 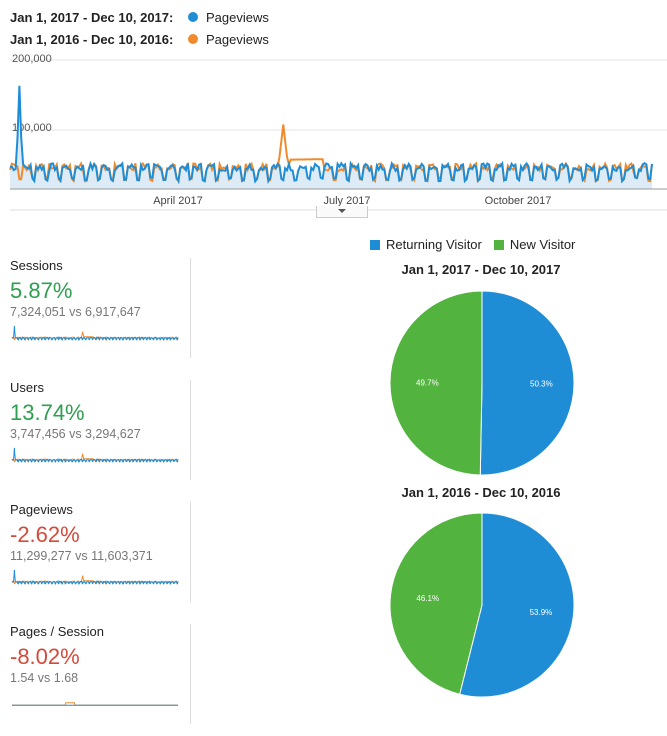 I want to click on metric-comparison: 1.54 vs 1.68, so click(x=44, y=678).